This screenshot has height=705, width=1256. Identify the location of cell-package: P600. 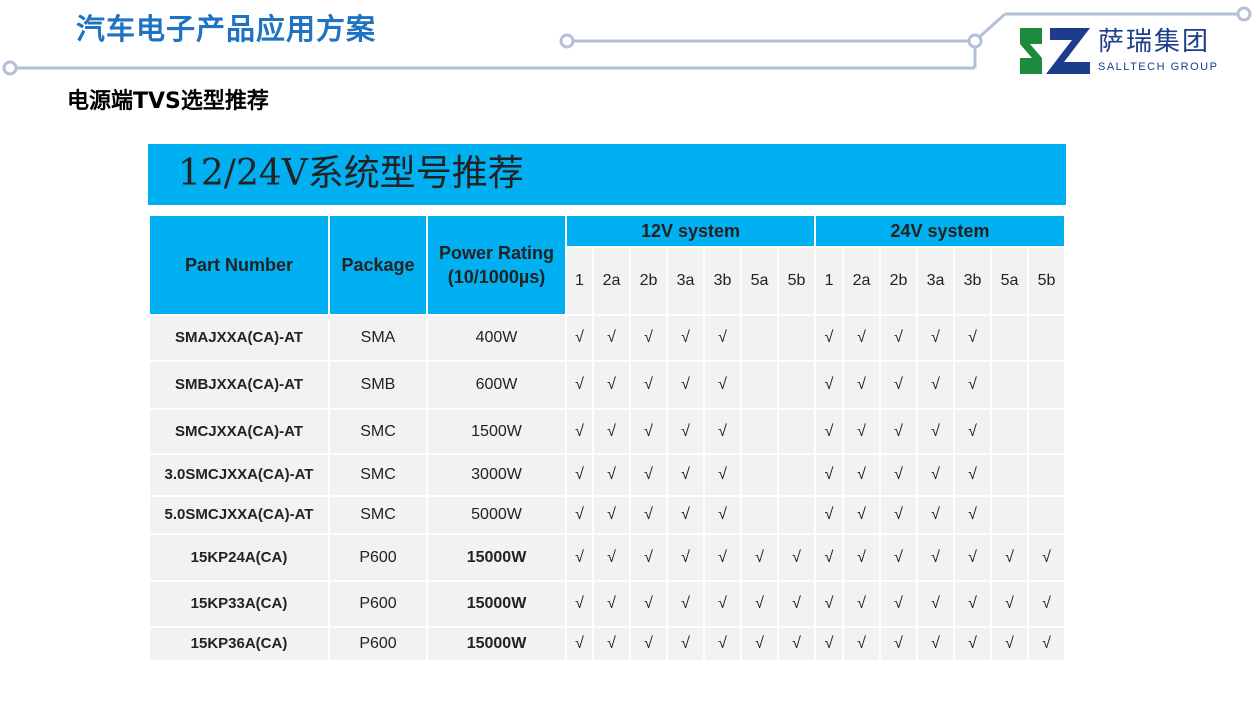
(378, 644).